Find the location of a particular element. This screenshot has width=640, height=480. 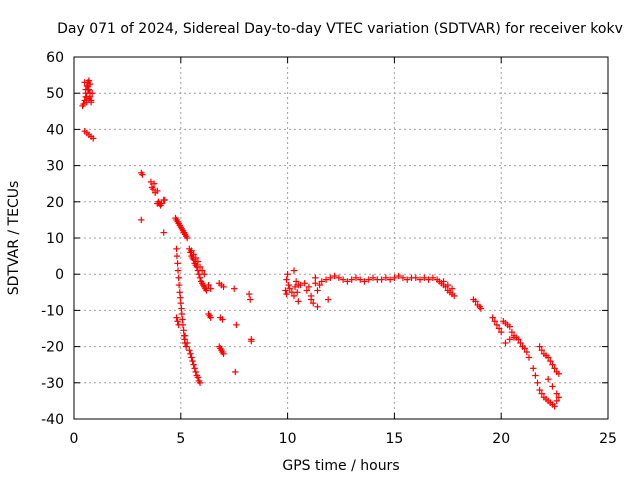

x-tick-label: 0 is located at coordinates (74, 439).